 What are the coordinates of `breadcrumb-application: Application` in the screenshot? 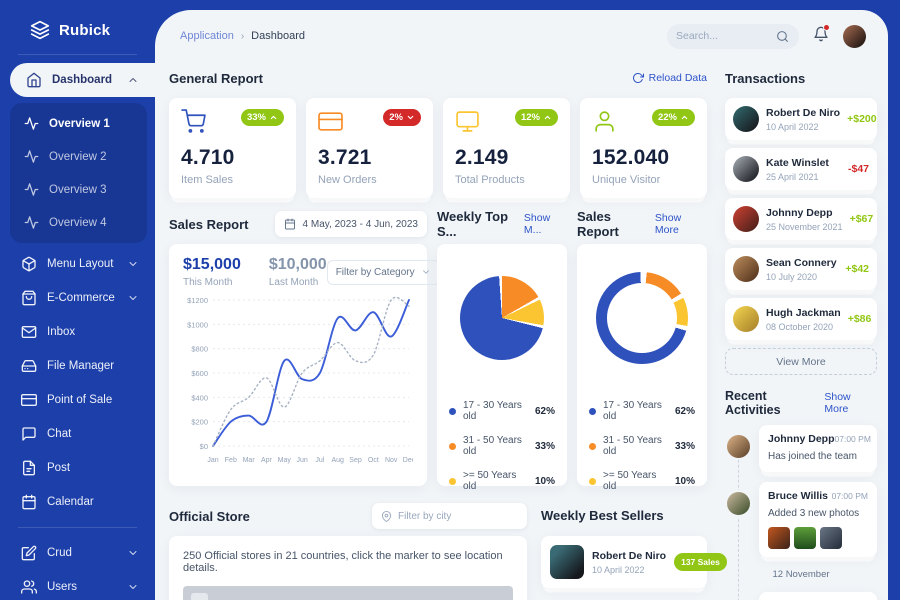 It's located at (207, 36).